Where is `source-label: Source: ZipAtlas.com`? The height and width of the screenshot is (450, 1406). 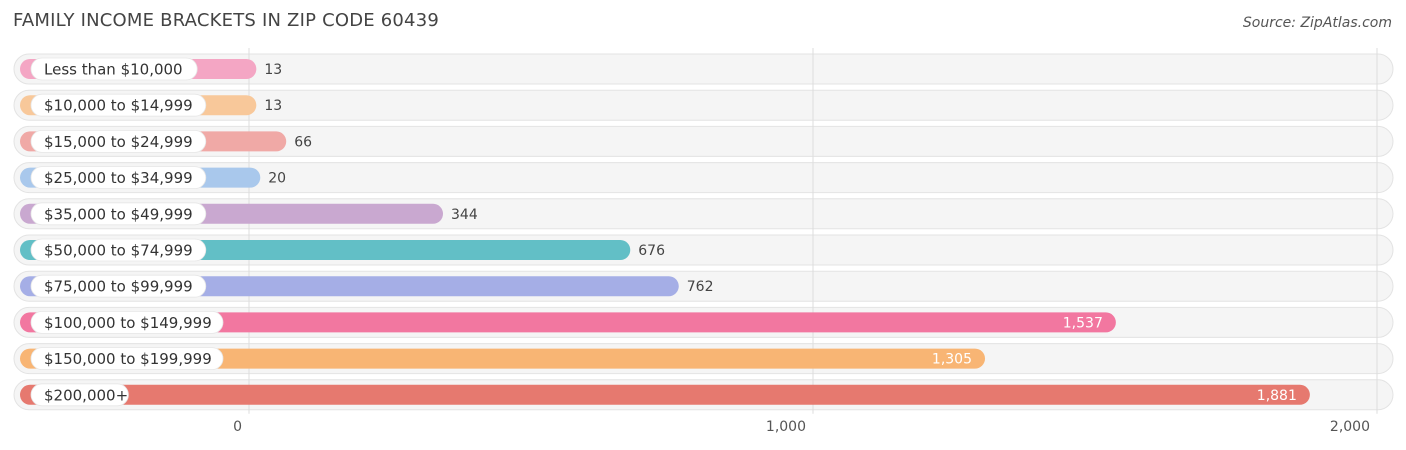 source-label: Source: ZipAtlas.com is located at coordinates (1317, 23).